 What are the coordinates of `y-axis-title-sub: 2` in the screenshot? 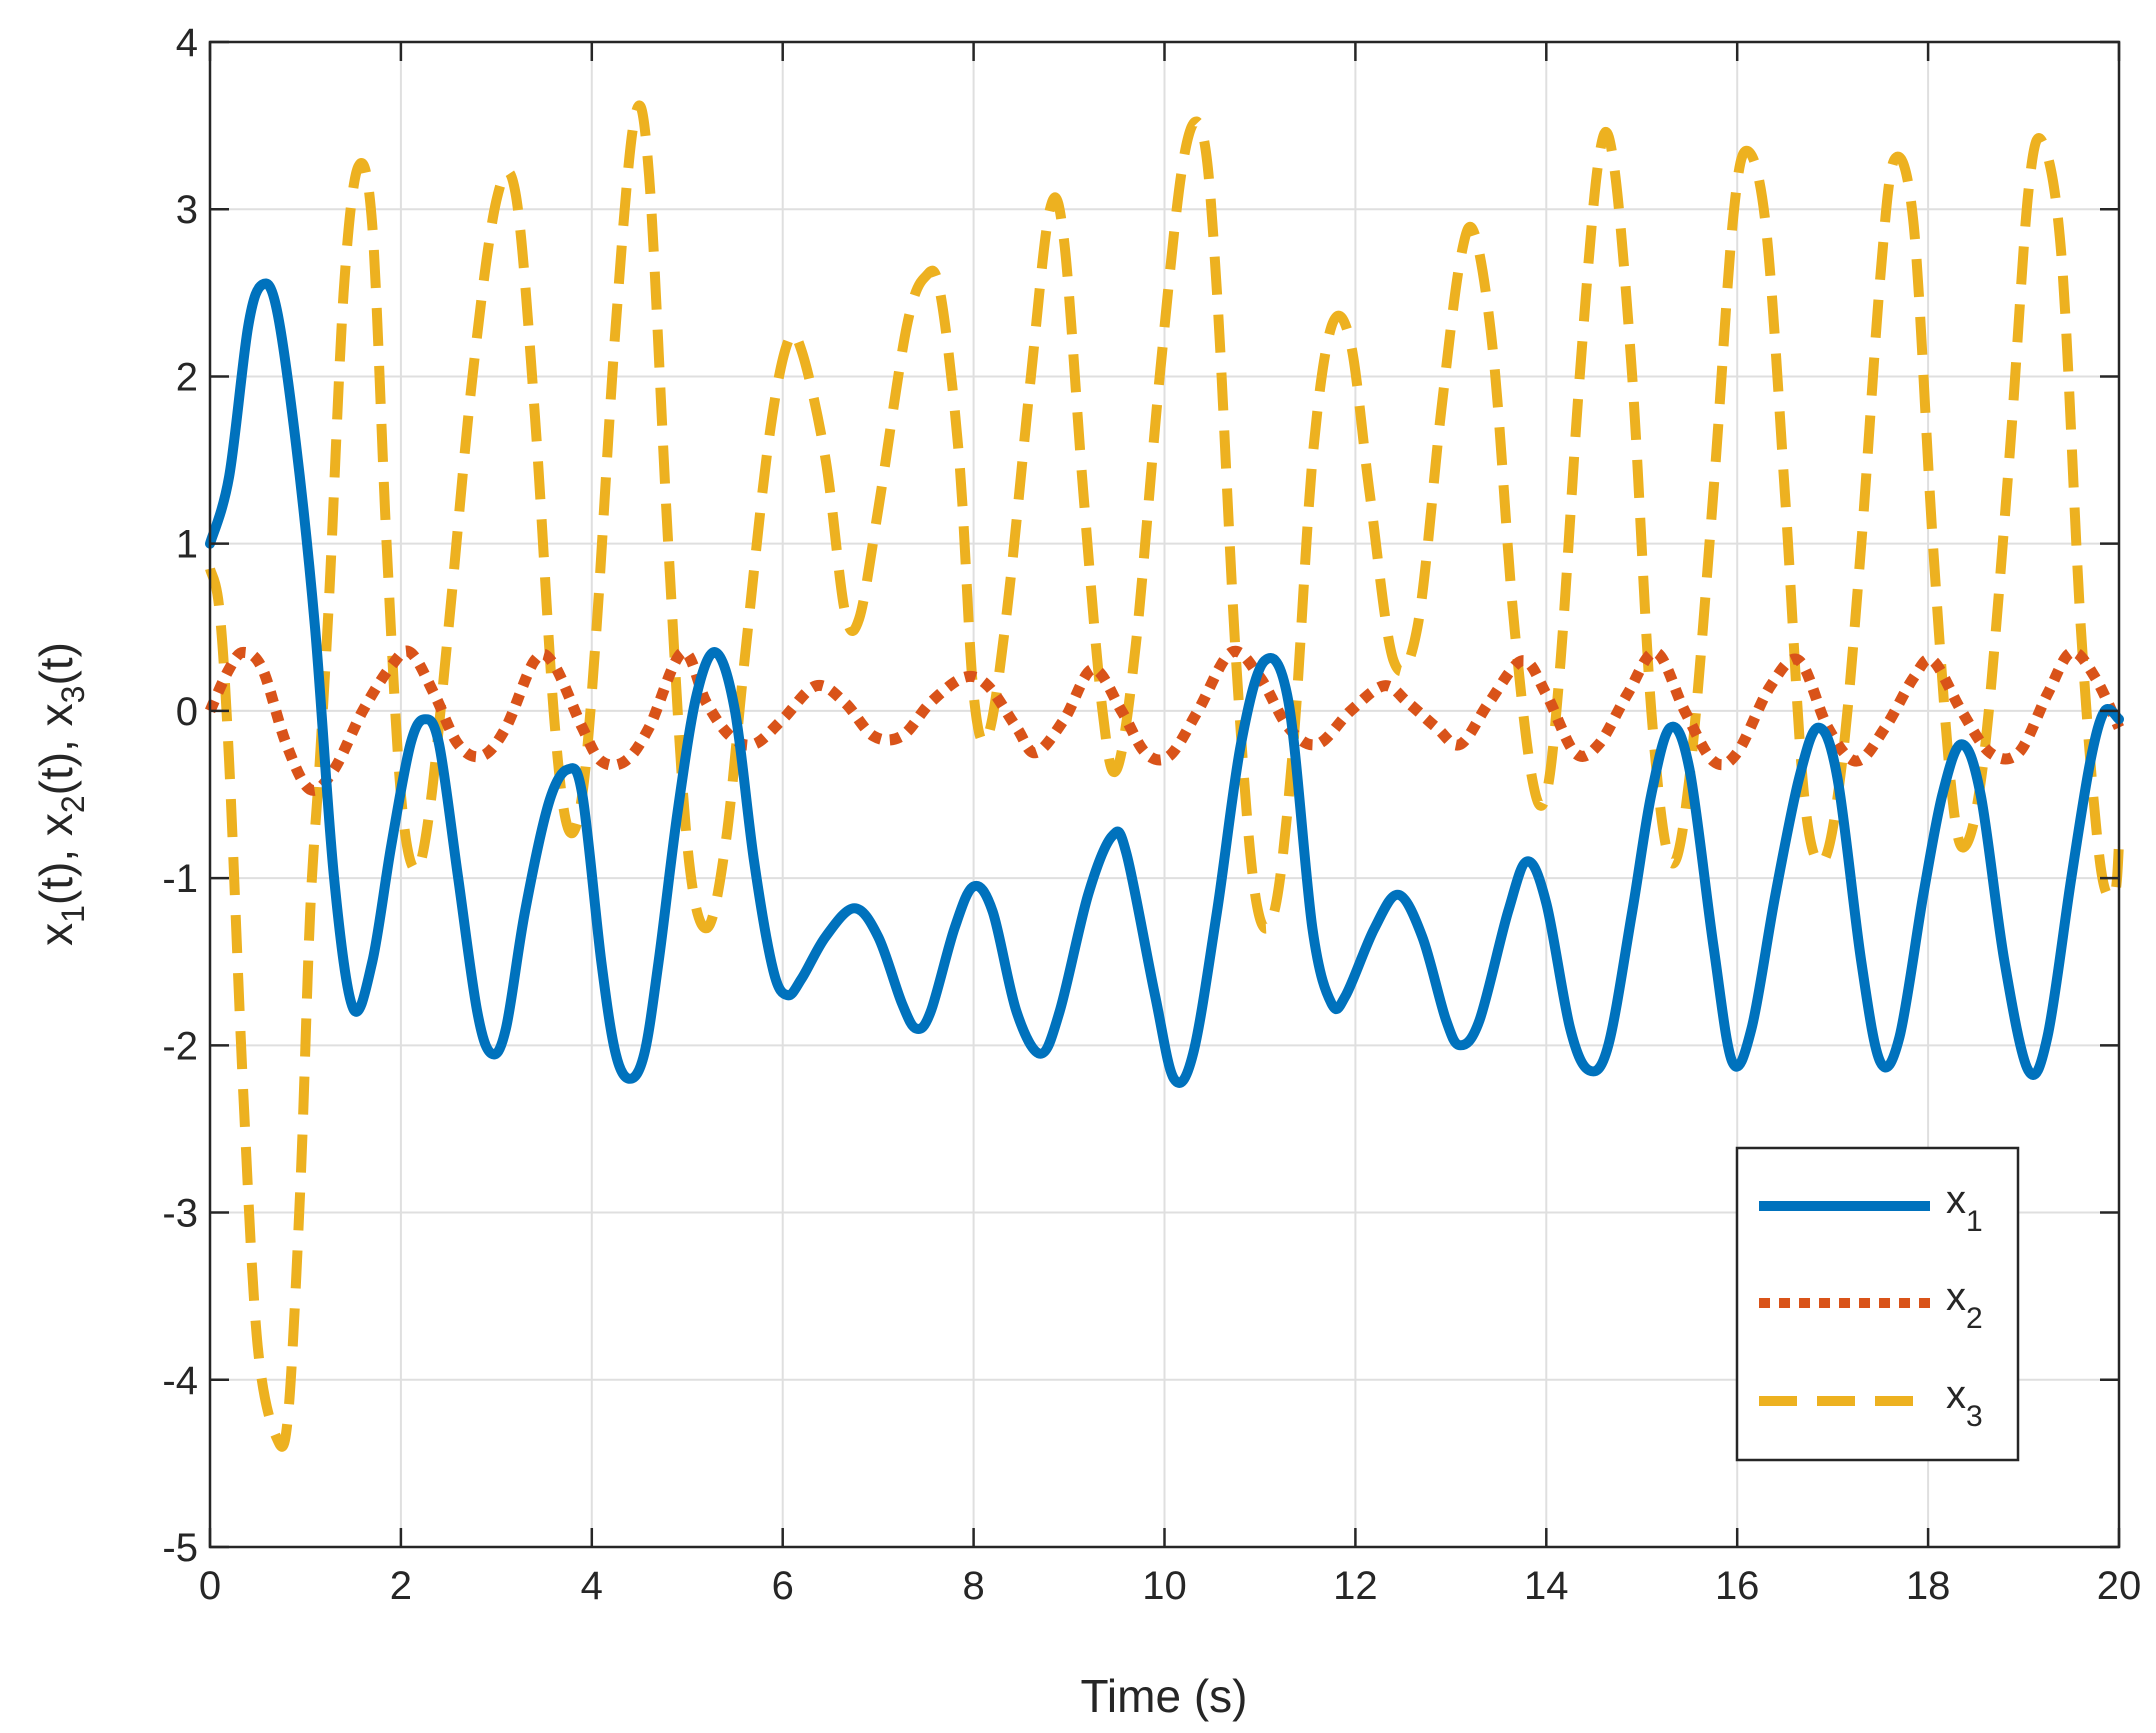 It's located at (73, 804).